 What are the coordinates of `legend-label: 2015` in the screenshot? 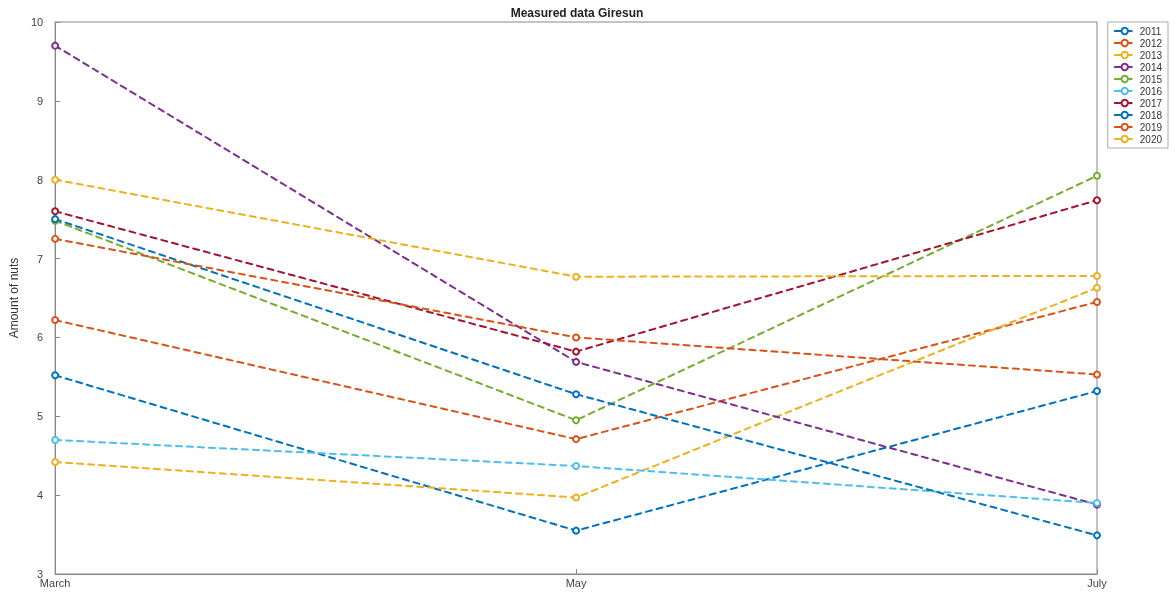 It's located at (1151, 79).